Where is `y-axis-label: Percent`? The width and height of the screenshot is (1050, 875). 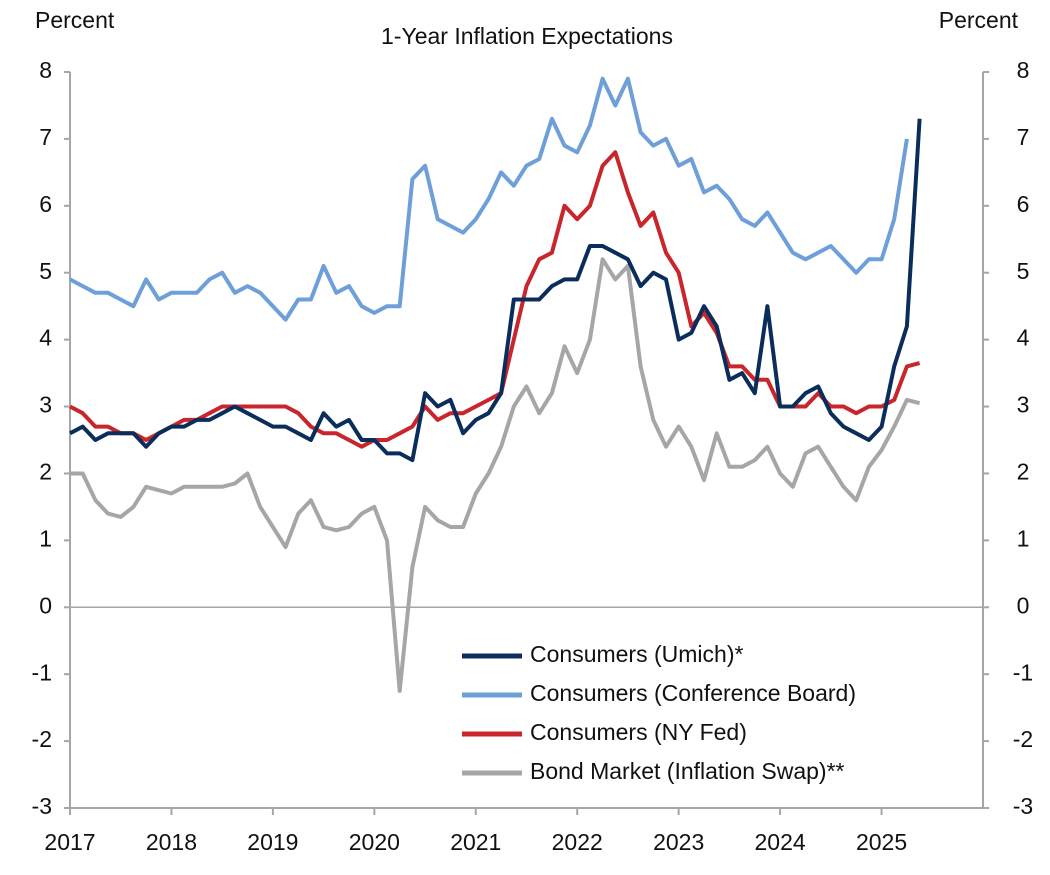
y-axis-label: Percent is located at coordinates (75, 20).